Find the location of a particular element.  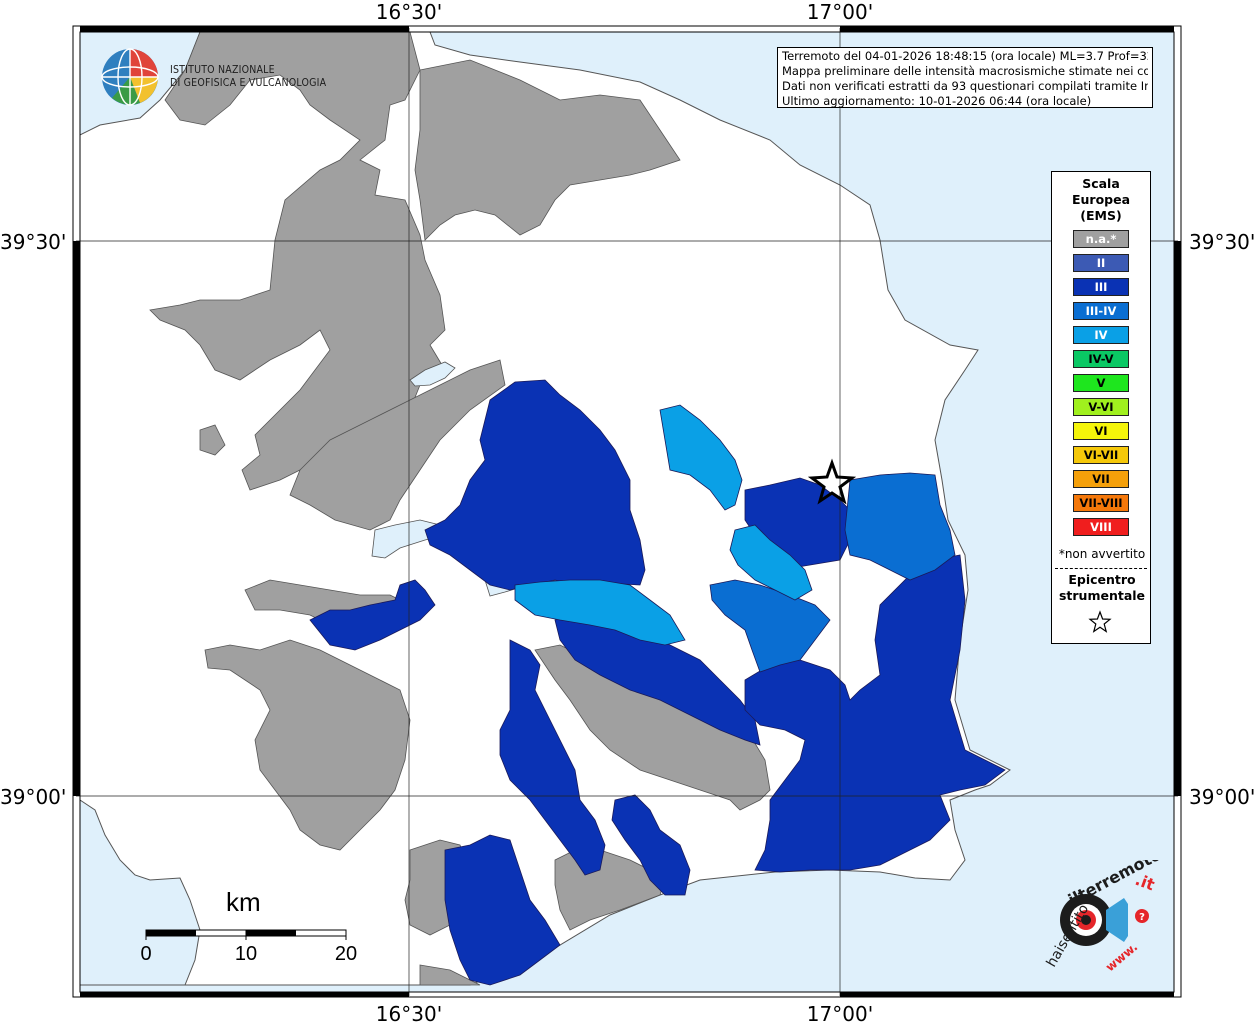

scale-unit: km is located at coordinates (243, 902).